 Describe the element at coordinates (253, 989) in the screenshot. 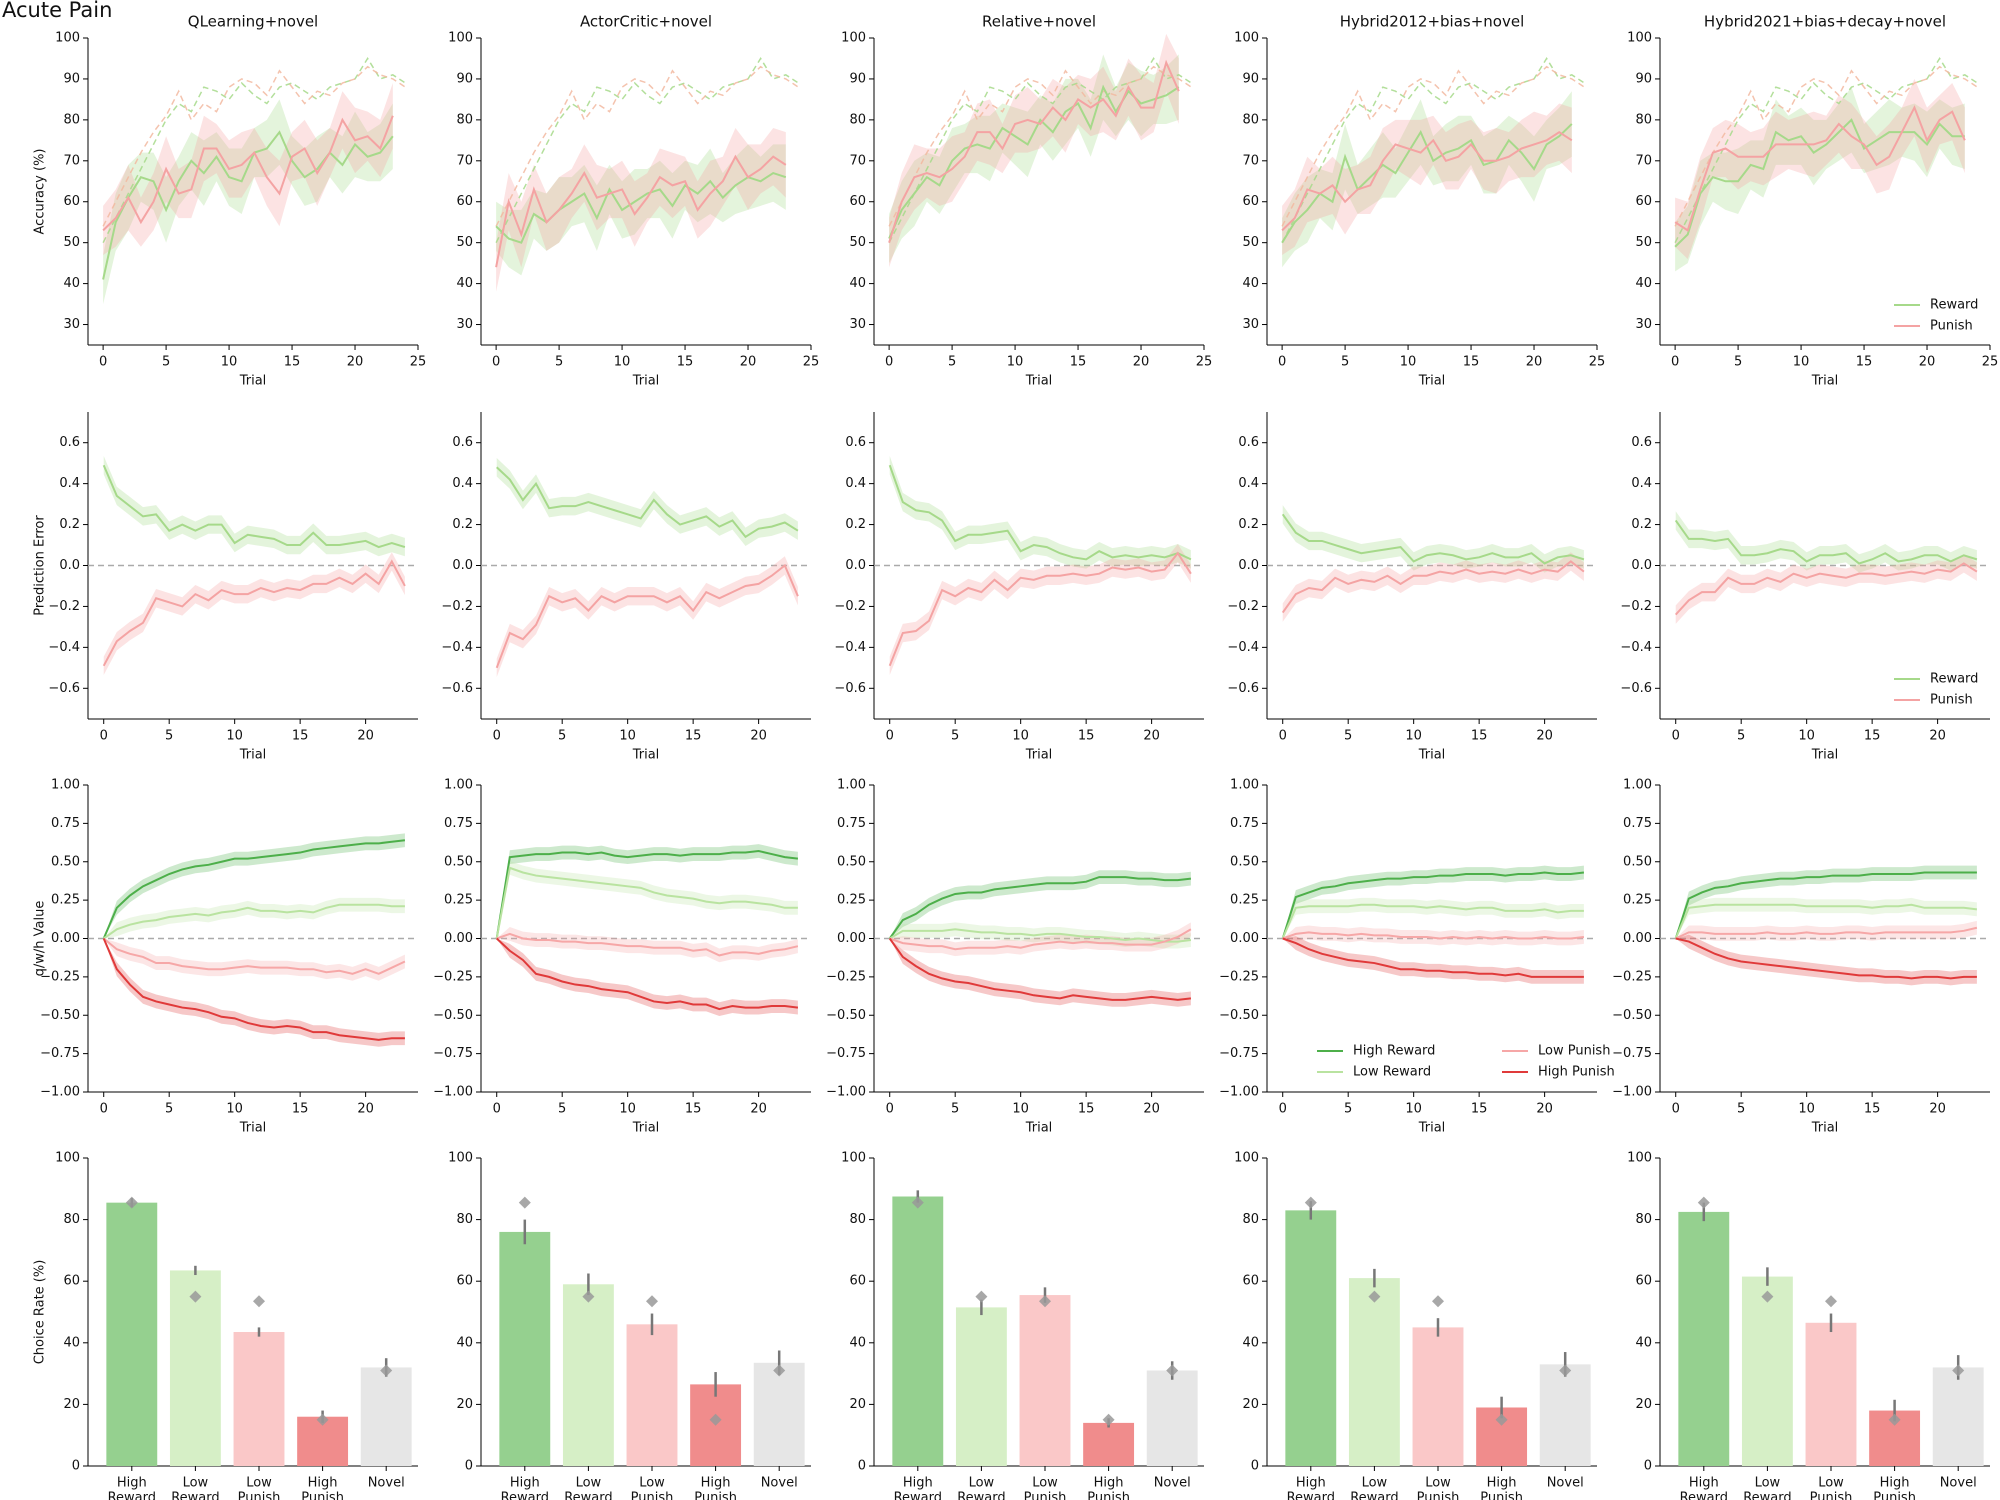

I see `high-punish-line` at that location.